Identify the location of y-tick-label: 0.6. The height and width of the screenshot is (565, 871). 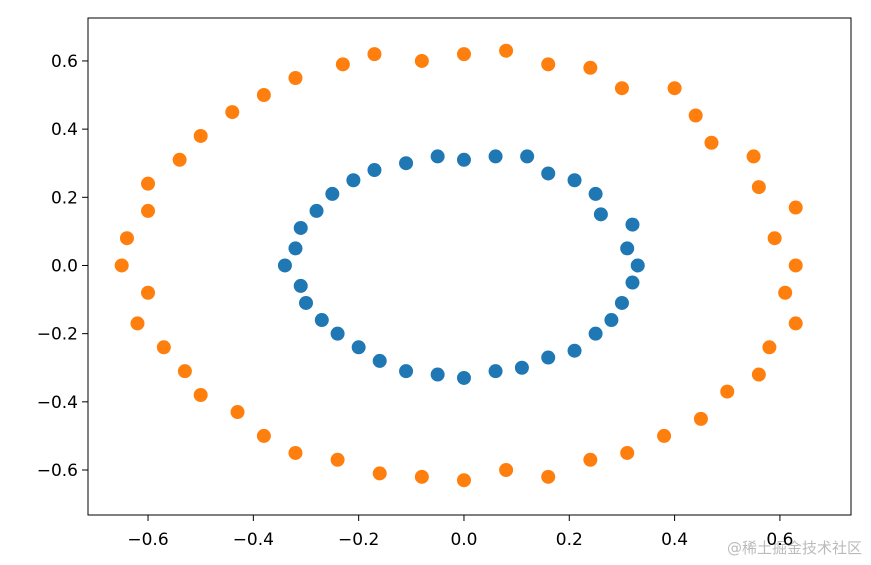
(64, 62).